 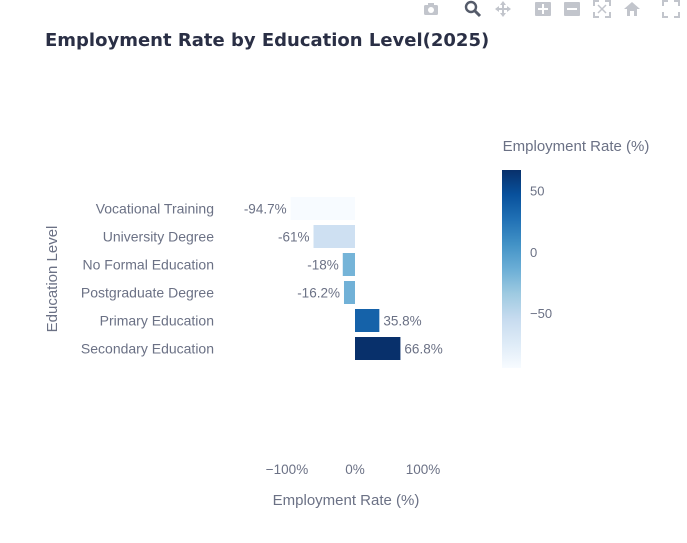 I want to click on y-tick-label: Vocational Training, so click(x=155, y=209).